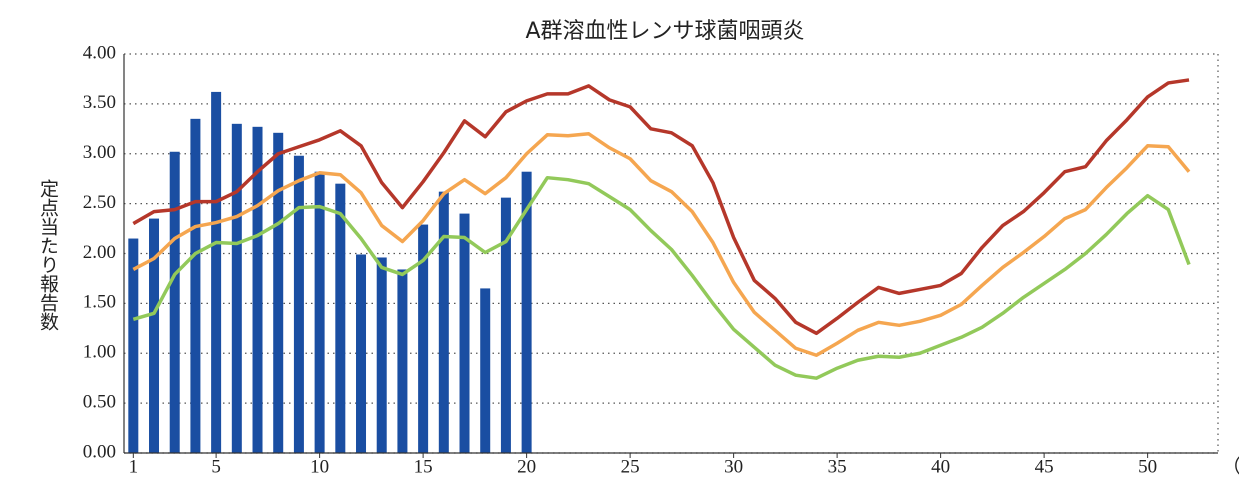  Describe the element at coordinates (99, 52) in the screenshot. I see `y-tick-label: 4.00` at that location.